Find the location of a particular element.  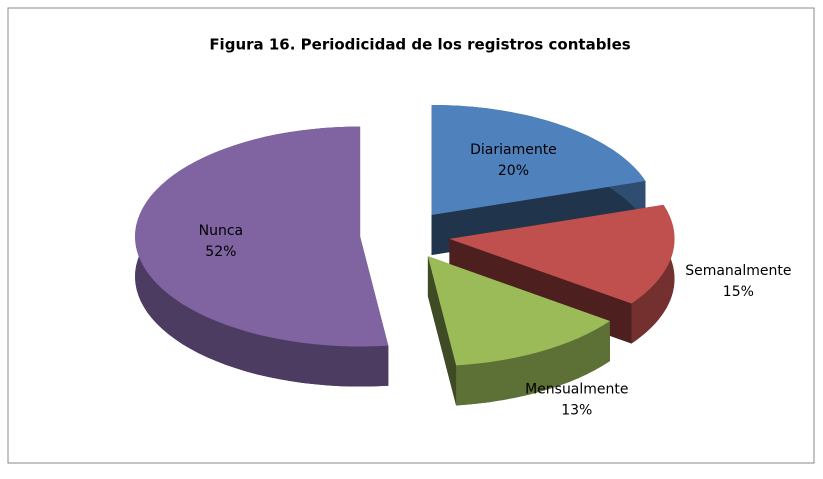

data-label-name: Semanalmente is located at coordinates (738, 271).